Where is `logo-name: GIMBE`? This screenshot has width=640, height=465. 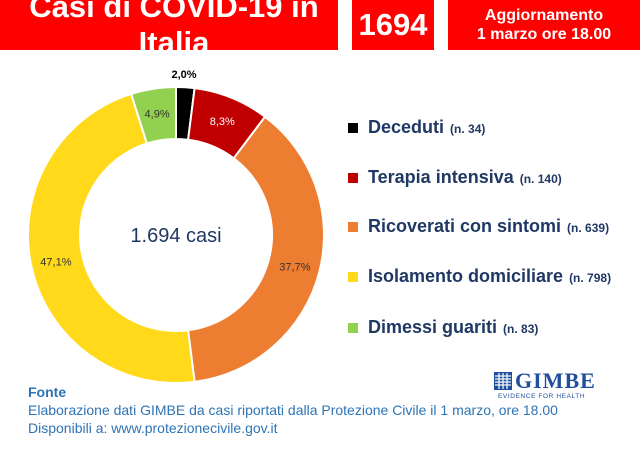 logo-name: GIMBE is located at coordinates (555, 380).